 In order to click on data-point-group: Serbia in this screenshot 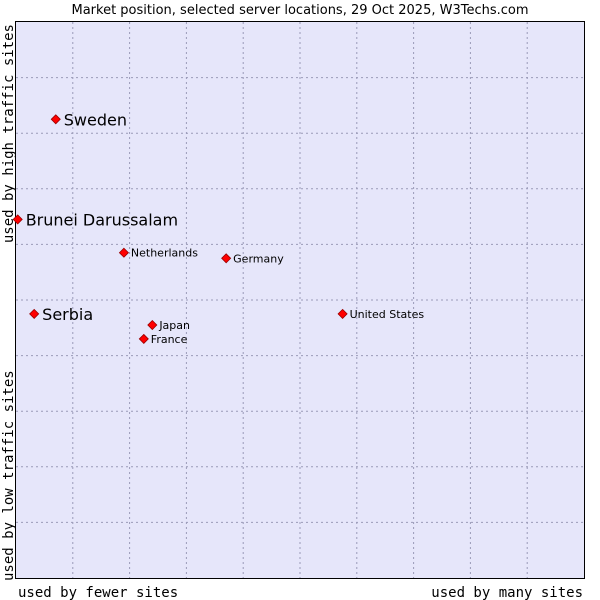, I will do `click(61, 314)`.